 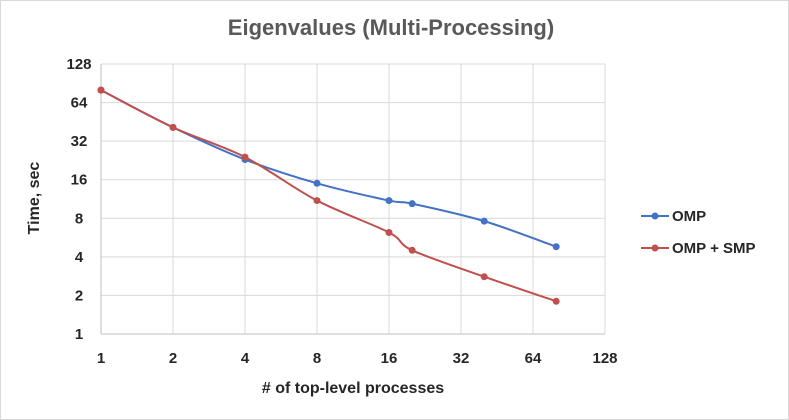 I want to click on y-tick-label: 16, so click(x=79, y=180).